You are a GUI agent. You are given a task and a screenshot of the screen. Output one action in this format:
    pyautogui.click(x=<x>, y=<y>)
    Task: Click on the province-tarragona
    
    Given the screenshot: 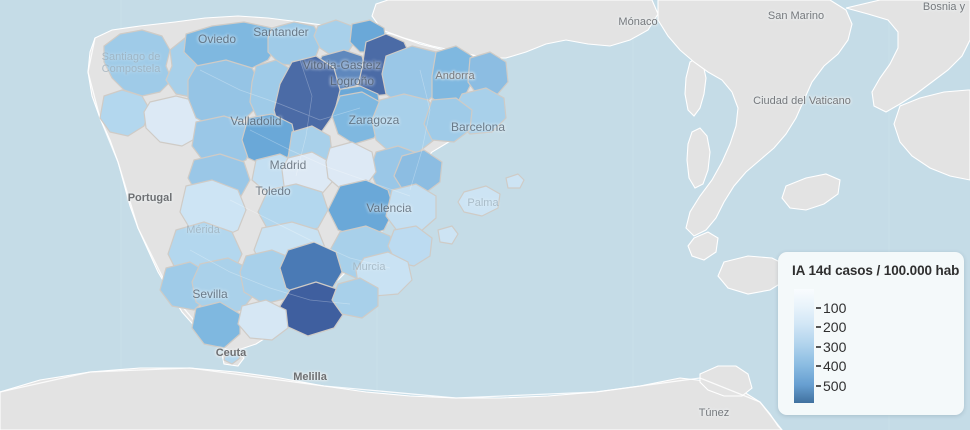 What is the action you would take?
    pyautogui.click(x=448, y=120)
    